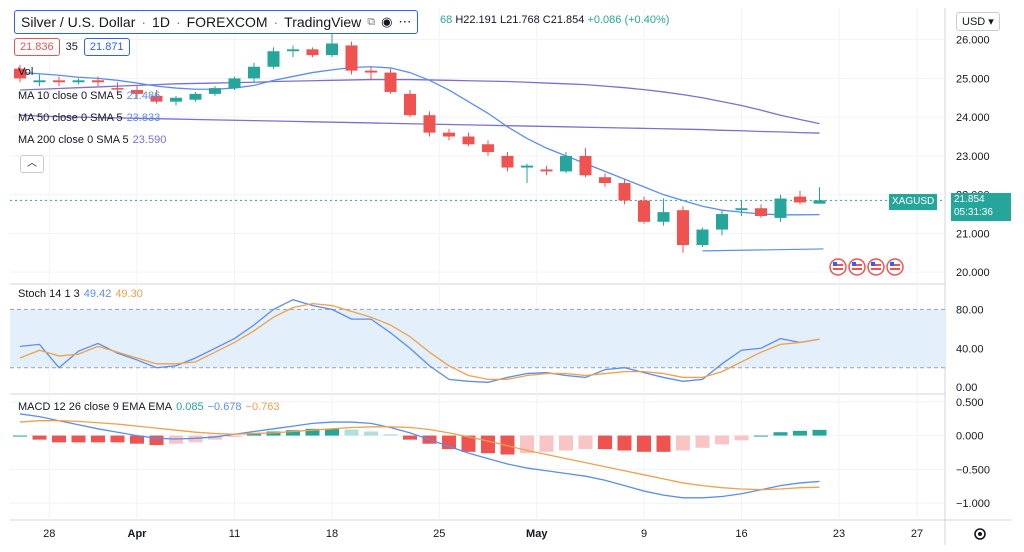 The image size is (1024, 552). What do you see at coordinates (970, 403) in the screenshot?
I see `macd-tick-label: 0.500` at bounding box center [970, 403].